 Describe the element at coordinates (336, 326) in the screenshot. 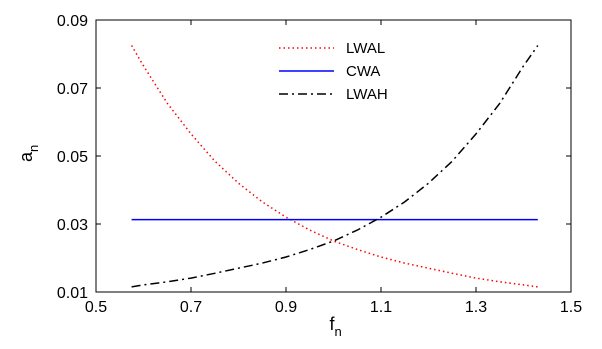

I see `x-axis-label: fn` at that location.